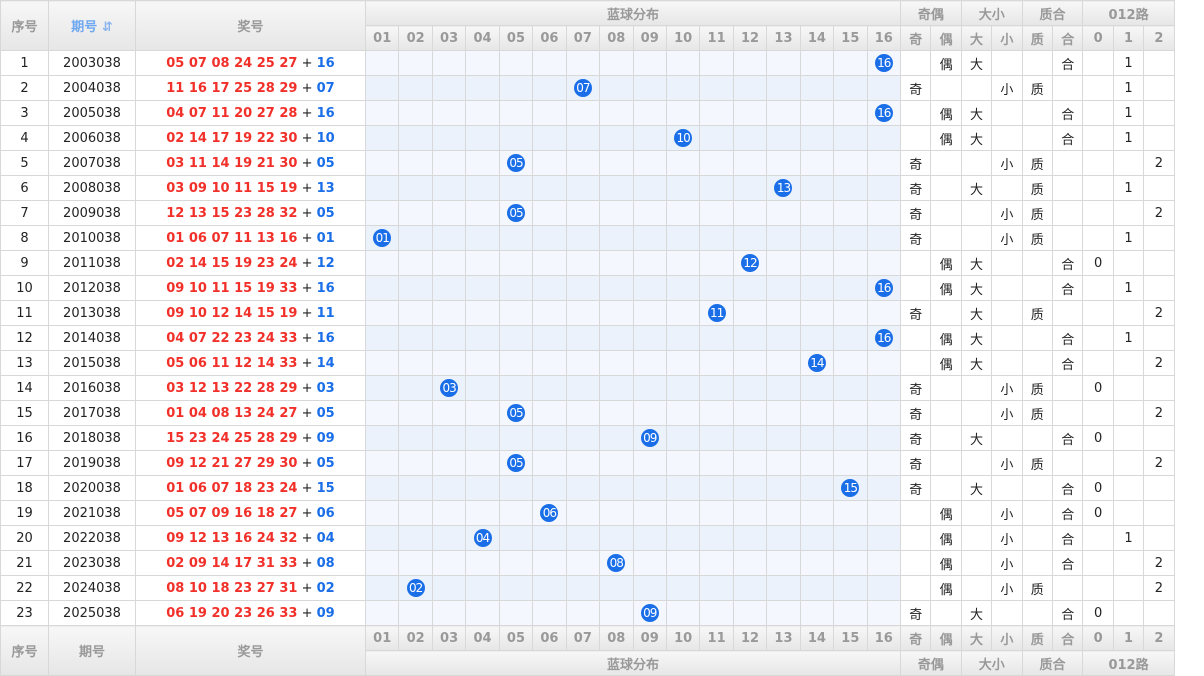 This screenshot has height=676, width=1204. What do you see at coordinates (602, 288) in the screenshot?
I see `table-row: 10 2012038 09 10 11 15 19 33 + 16 16 偶大合 1` at bounding box center [602, 288].